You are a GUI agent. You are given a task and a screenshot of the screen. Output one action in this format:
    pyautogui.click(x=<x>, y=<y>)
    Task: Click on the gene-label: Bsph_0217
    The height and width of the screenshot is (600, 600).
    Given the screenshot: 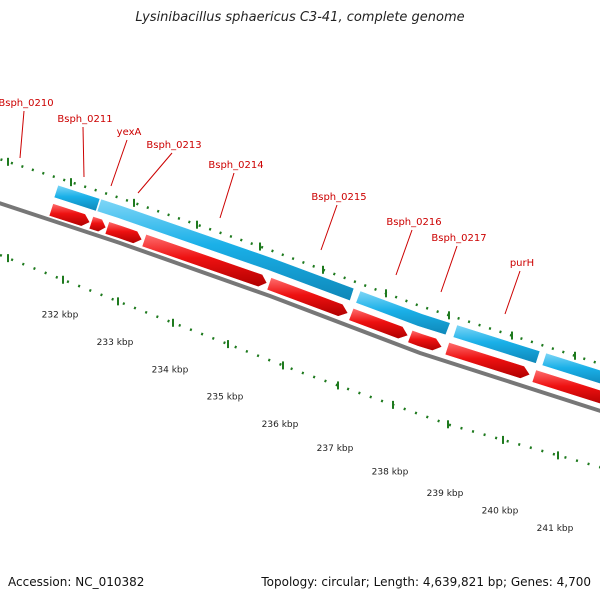 What is the action you would take?
    pyautogui.click(x=458, y=238)
    